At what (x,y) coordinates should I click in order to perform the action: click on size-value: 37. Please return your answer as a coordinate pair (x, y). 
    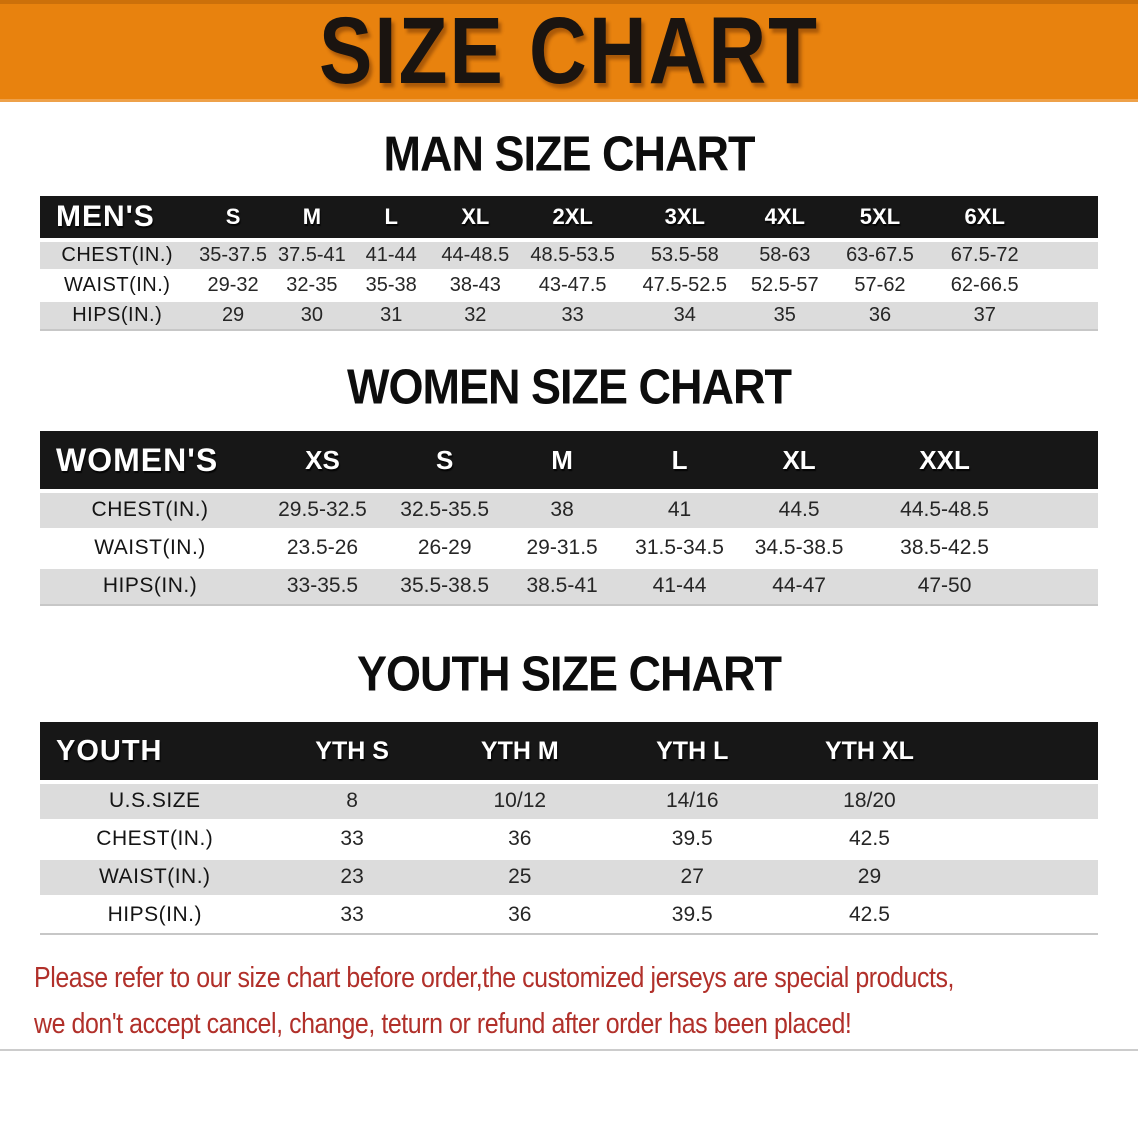
    Looking at the image, I should click on (984, 314).